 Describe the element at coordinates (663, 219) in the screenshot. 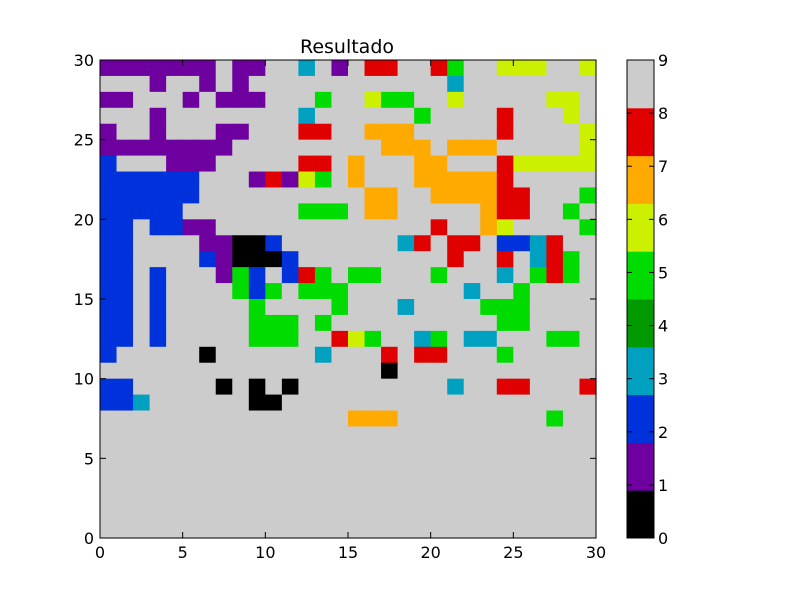

I see `colorbar-tick-label: 6` at that location.